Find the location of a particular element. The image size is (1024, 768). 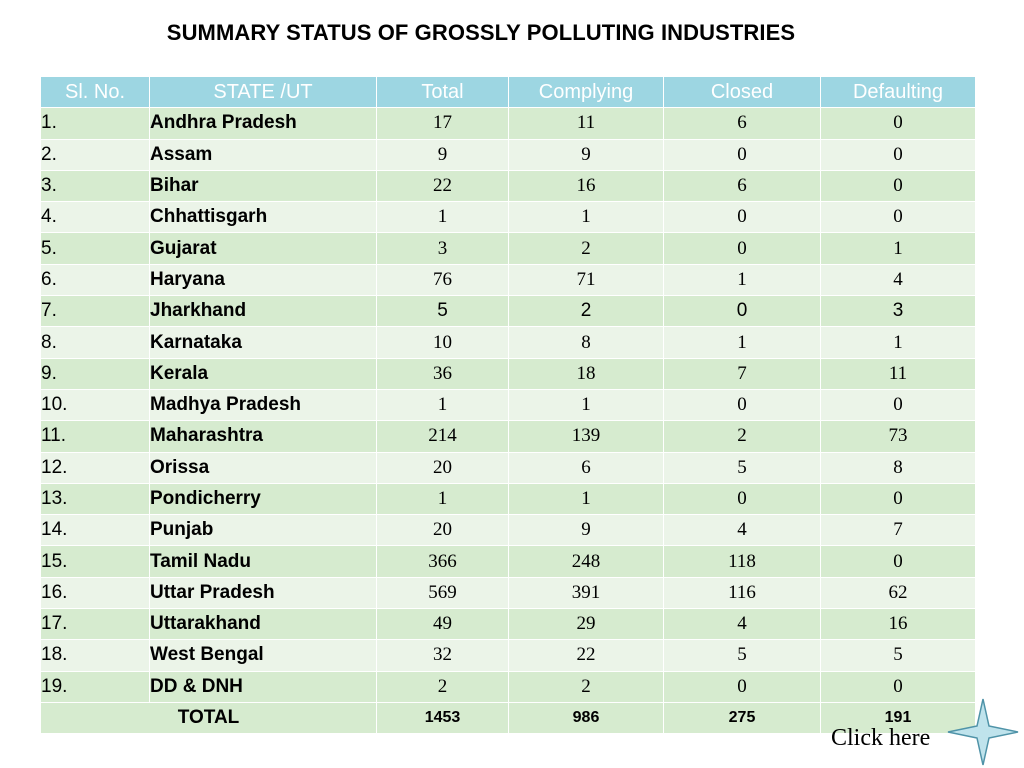

cell-state: Bihar is located at coordinates (263, 186).